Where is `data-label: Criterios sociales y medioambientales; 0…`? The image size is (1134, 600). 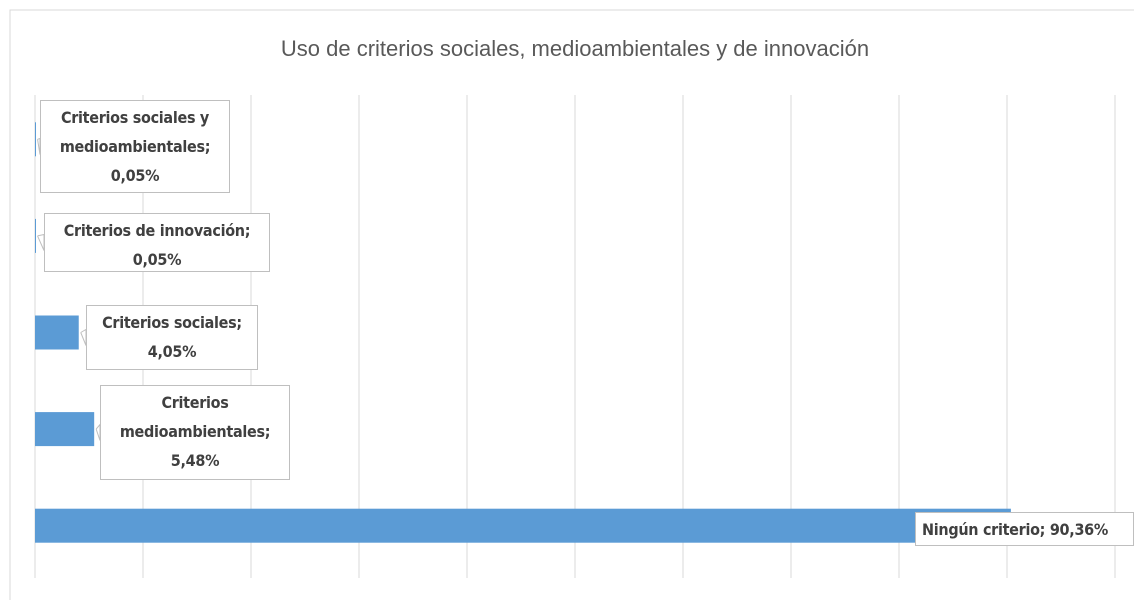 data-label: Criterios sociales y medioambientales; 0… is located at coordinates (135, 146).